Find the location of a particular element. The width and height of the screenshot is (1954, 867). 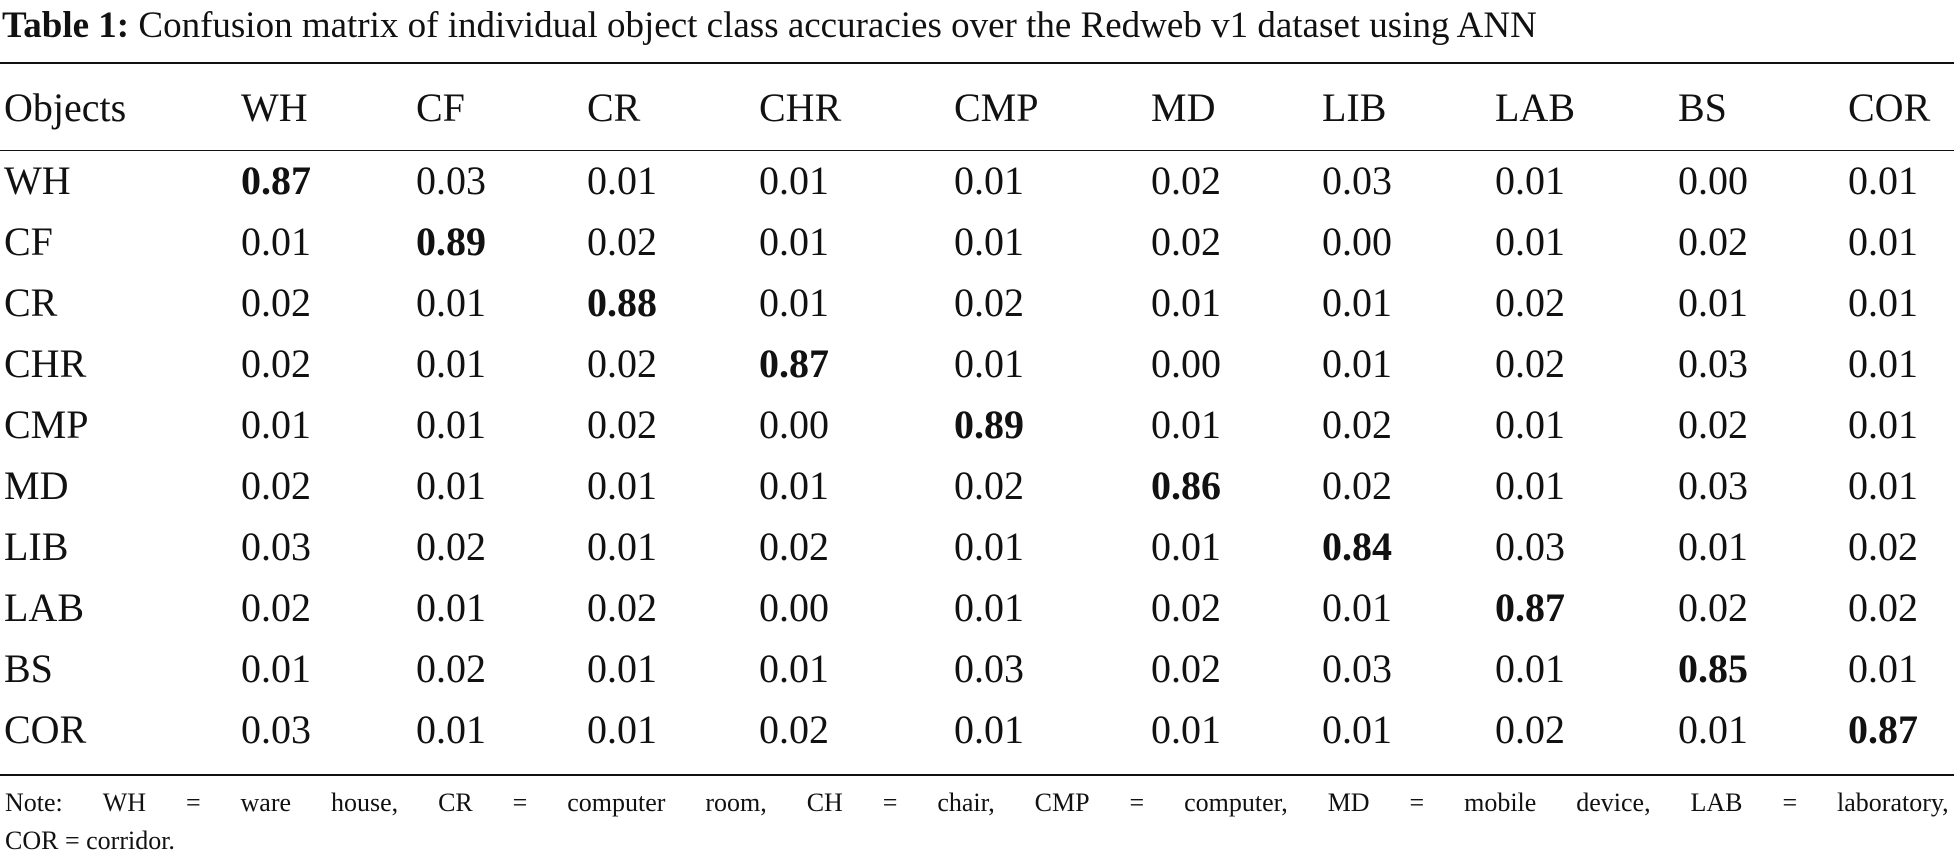

note-word: LAB is located at coordinates (1716, 802).